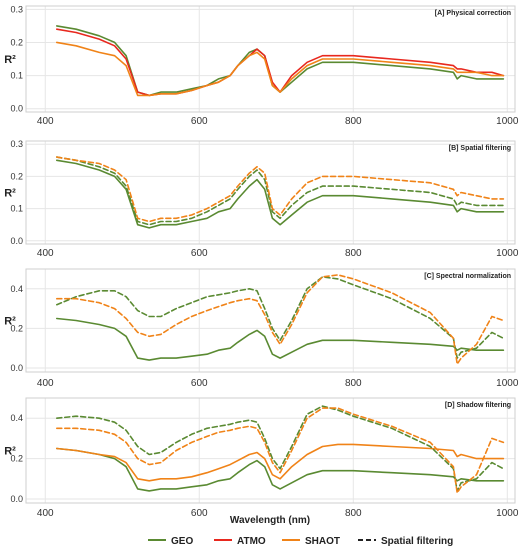 This screenshot has width=524, height=550. I want to click on series-line-atmo, so click(280, 62).